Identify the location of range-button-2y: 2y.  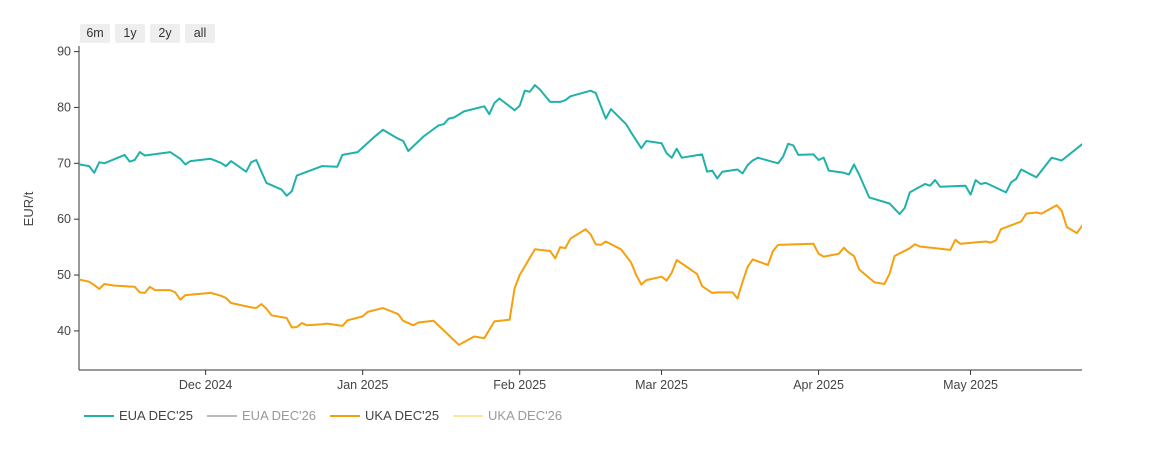
(165, 33).